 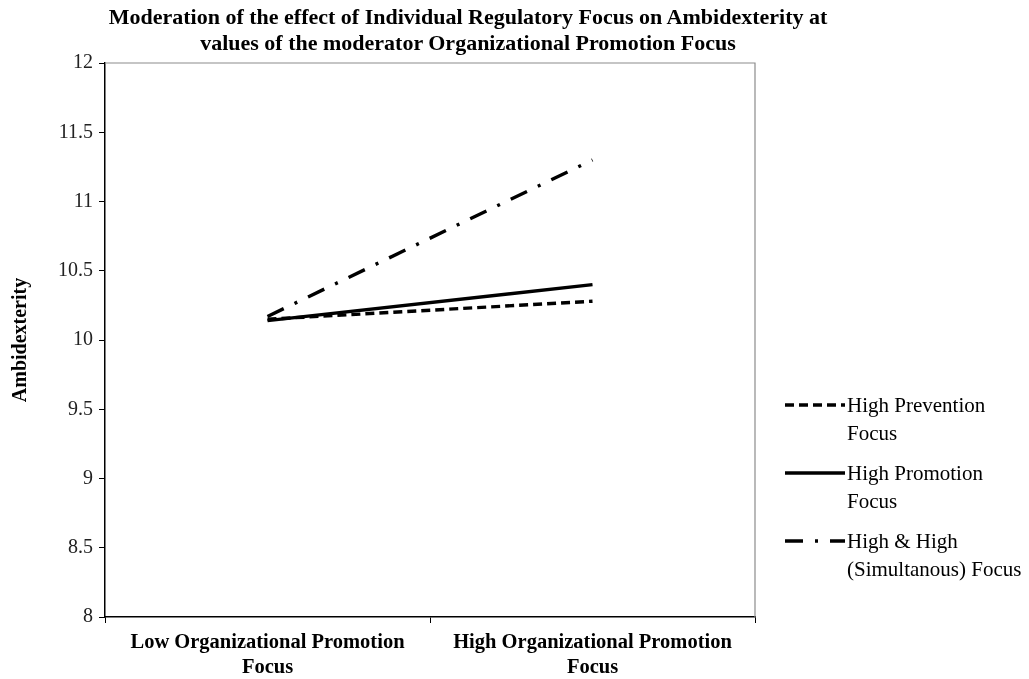 I want to click on y-tick-label: 10, so click(x=83, y=338).